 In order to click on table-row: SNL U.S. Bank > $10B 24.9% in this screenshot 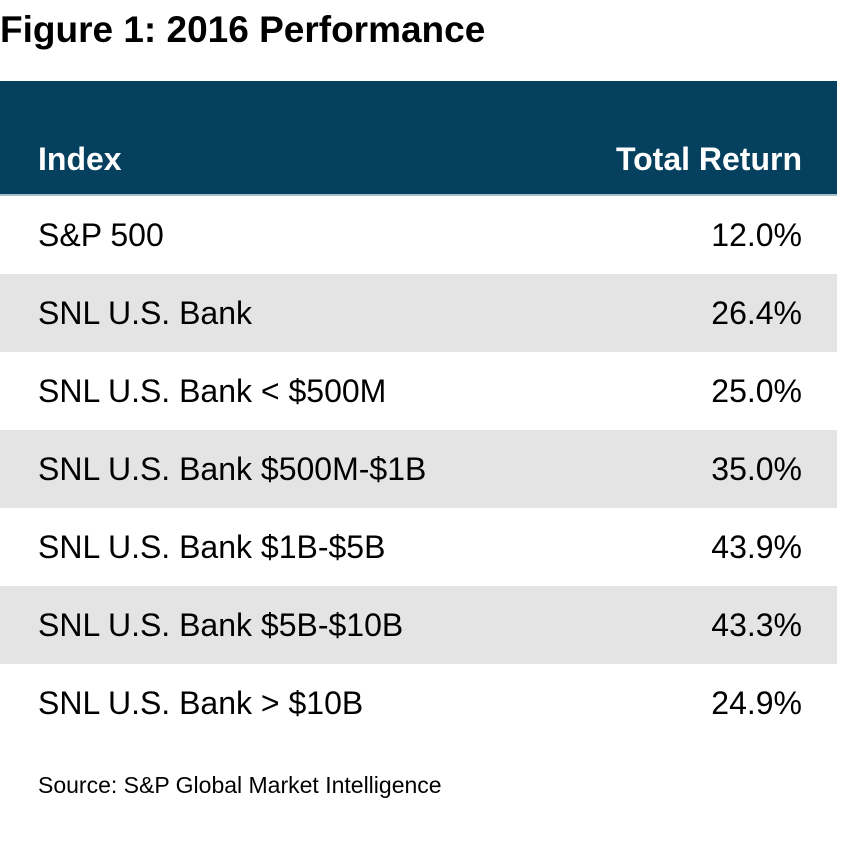, I will do `click(418, 703)`.